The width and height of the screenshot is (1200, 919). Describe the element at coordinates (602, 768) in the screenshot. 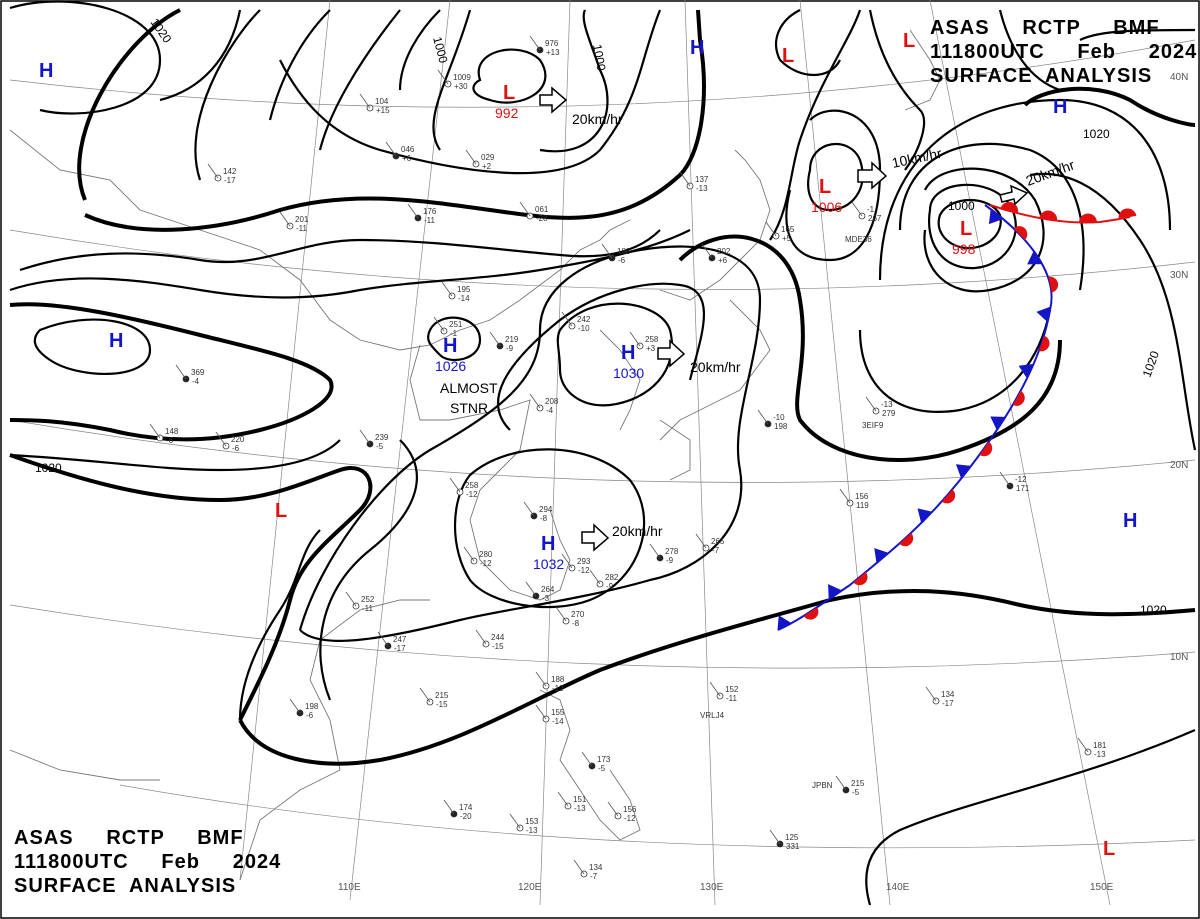

I see `station-tendency: -5` at that location.